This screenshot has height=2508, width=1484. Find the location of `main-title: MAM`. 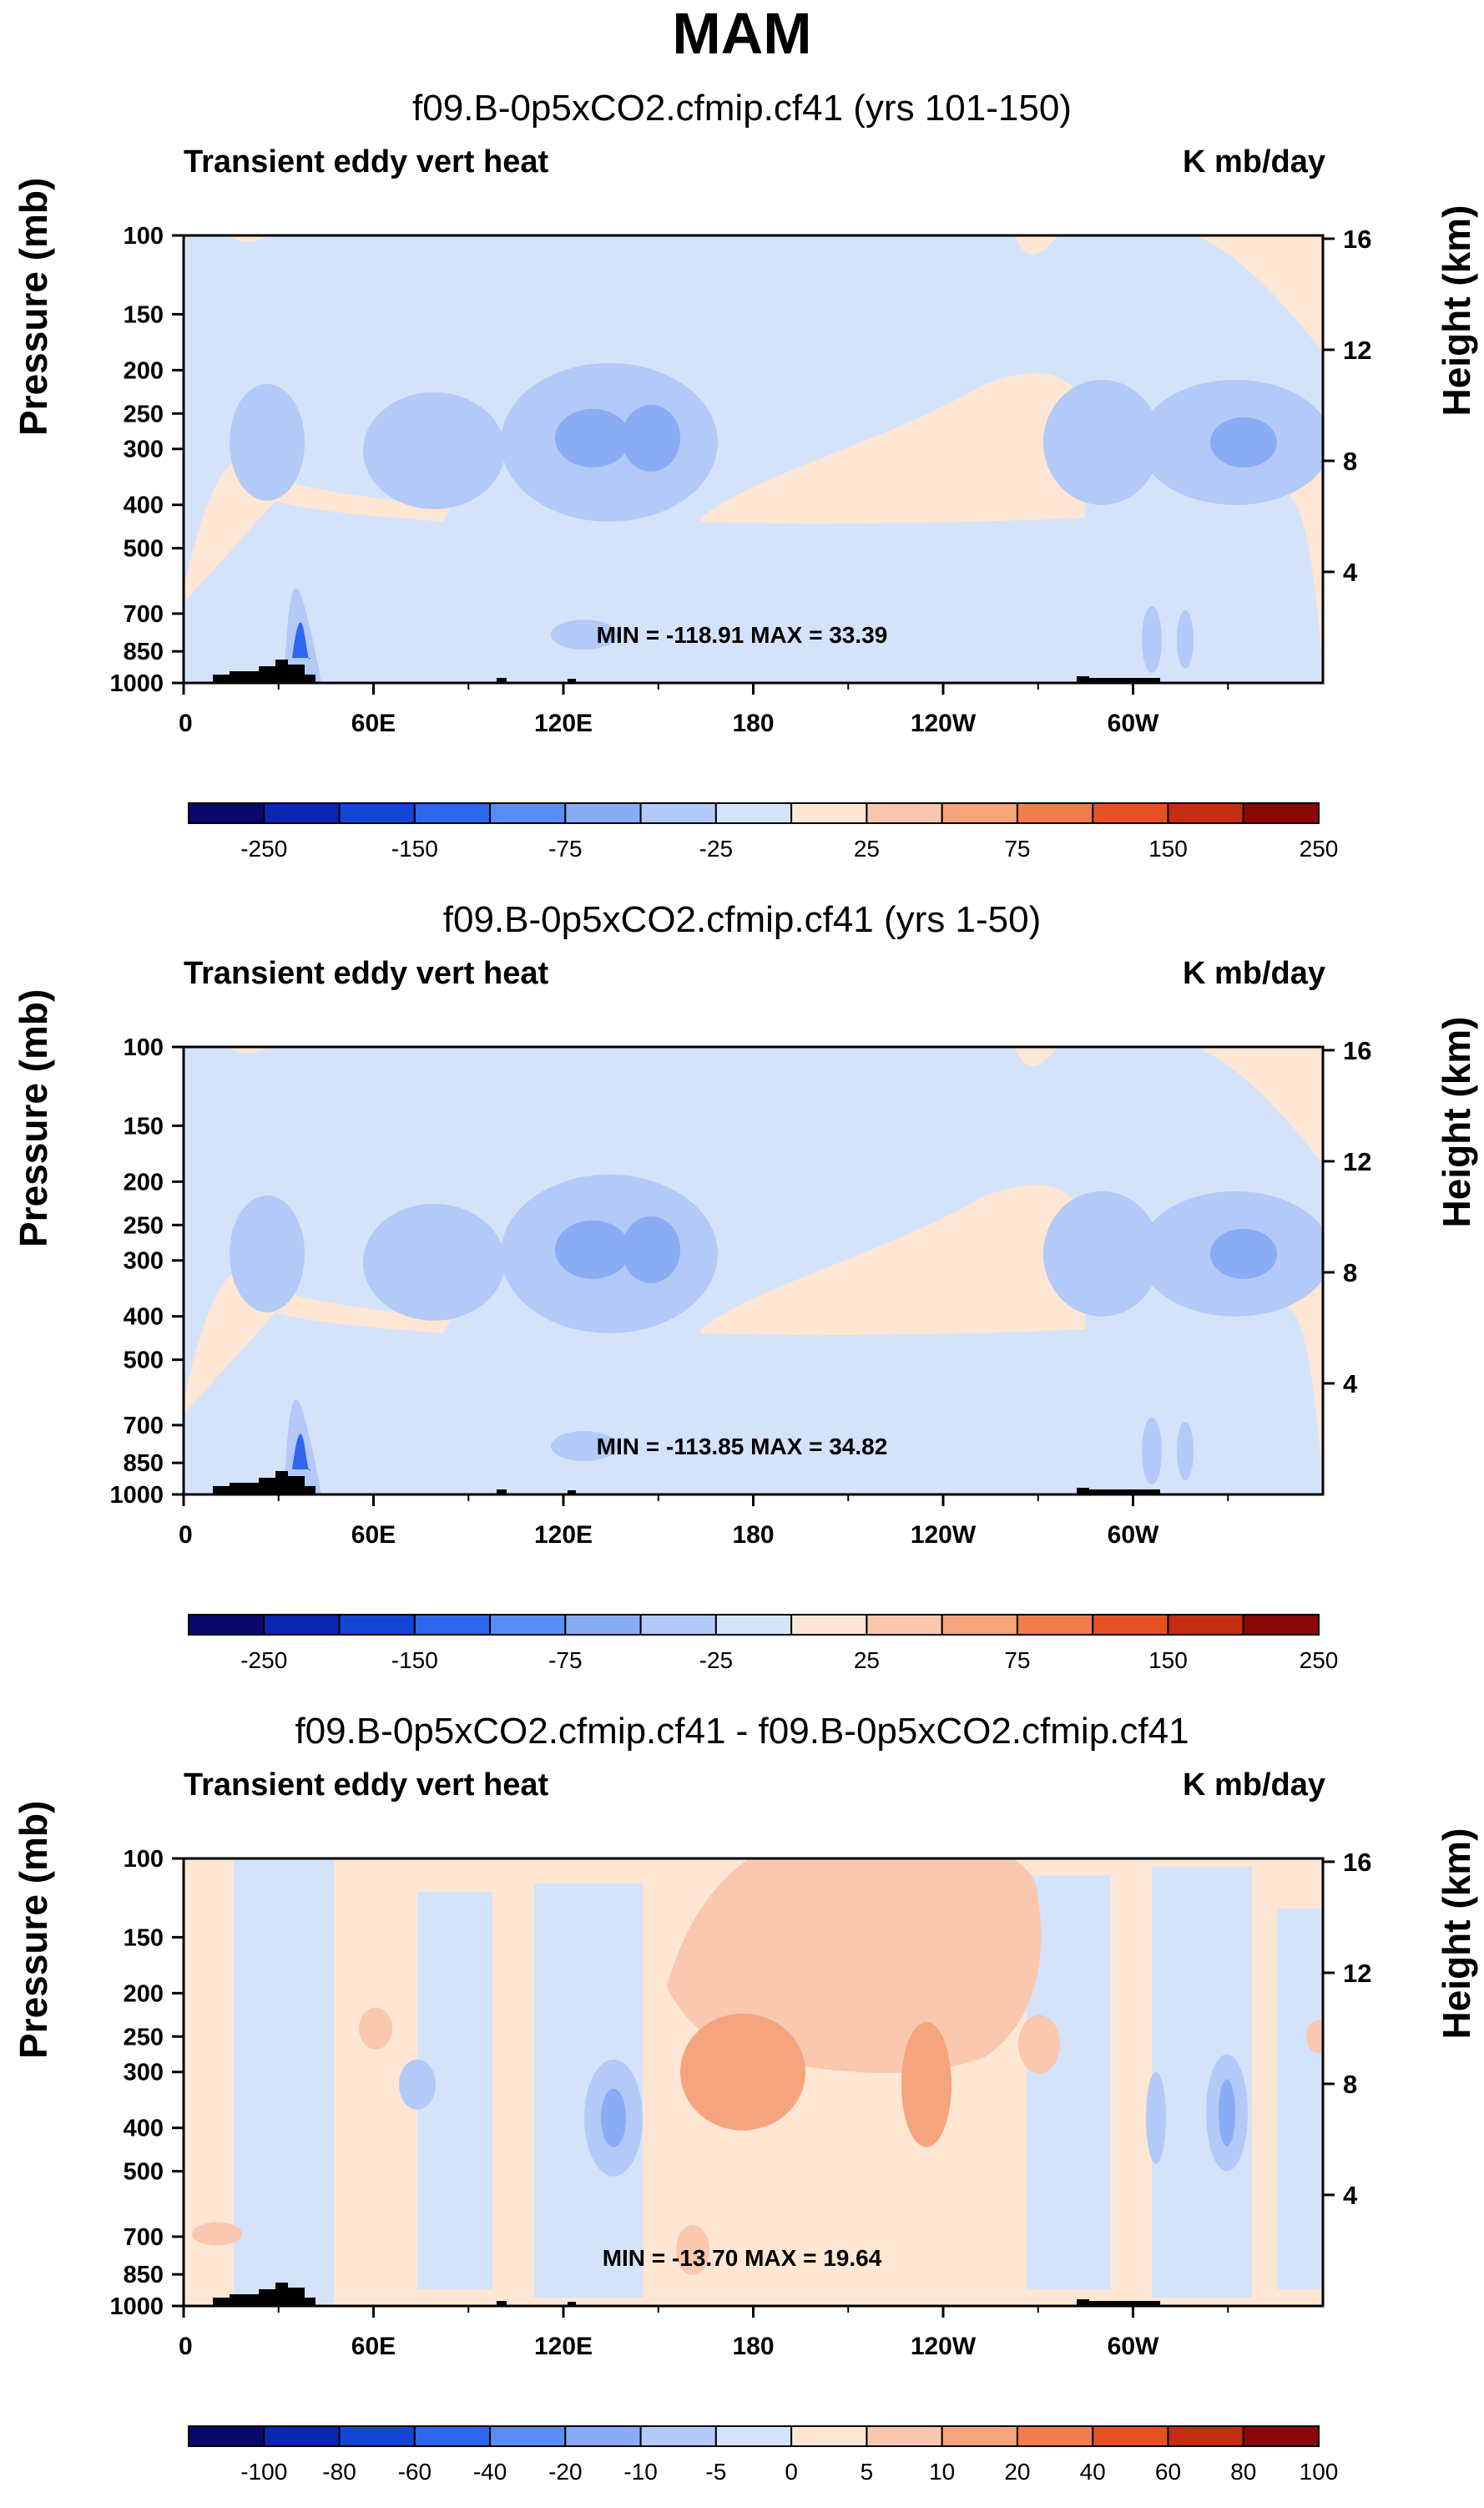

main-title: MAM is located at coordinates (742, 33).